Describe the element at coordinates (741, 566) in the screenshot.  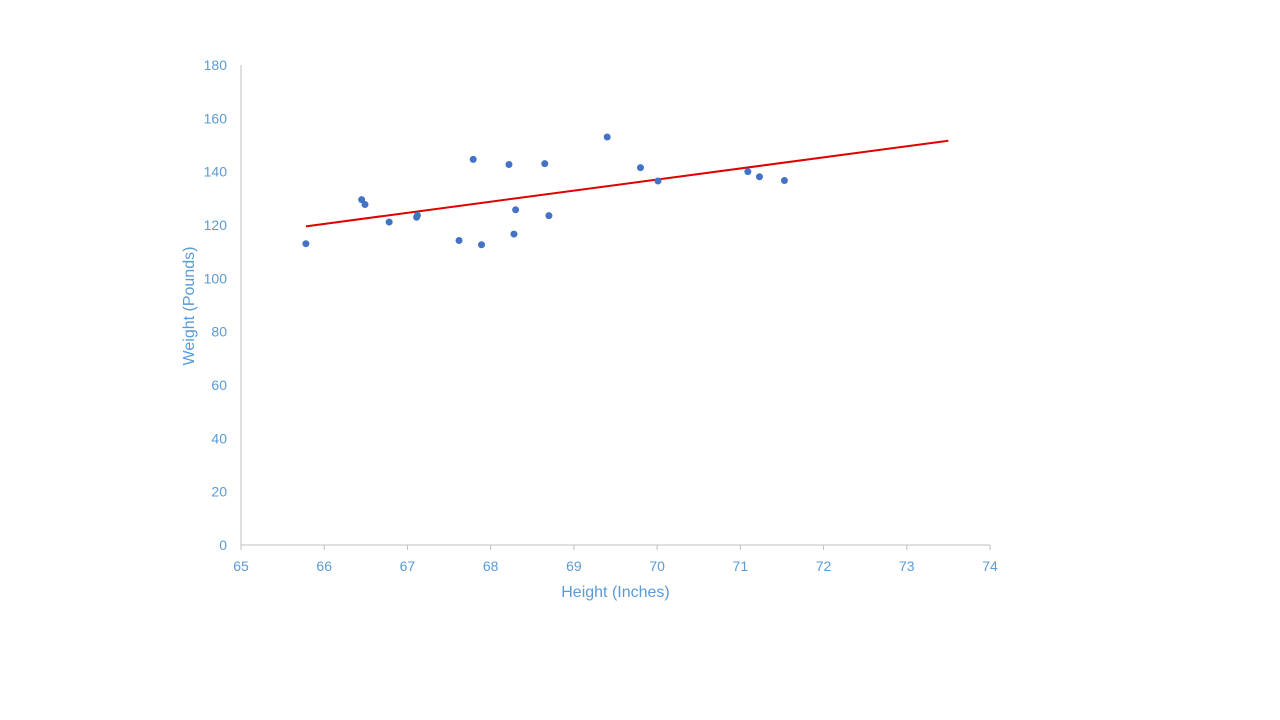
I see `x-tick-label: 71` at that location.